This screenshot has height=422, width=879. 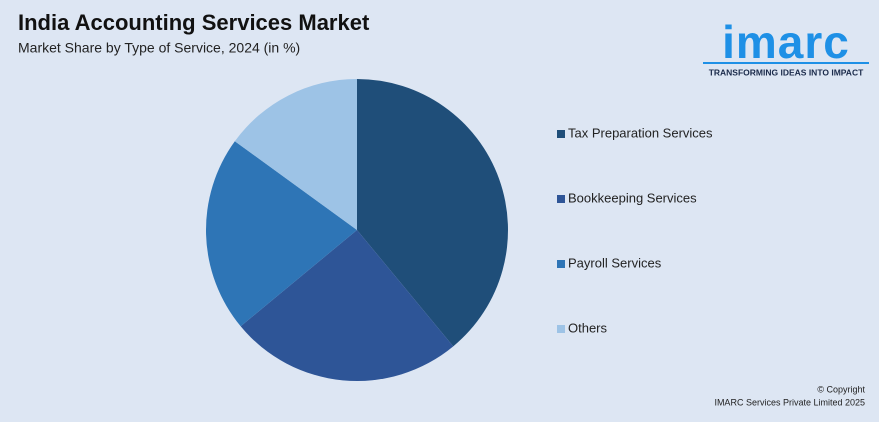 What do you see at coordinates (841, 389) in the screenshot?
I see `copyright: © Copyright` at bounding box center [841, 389].